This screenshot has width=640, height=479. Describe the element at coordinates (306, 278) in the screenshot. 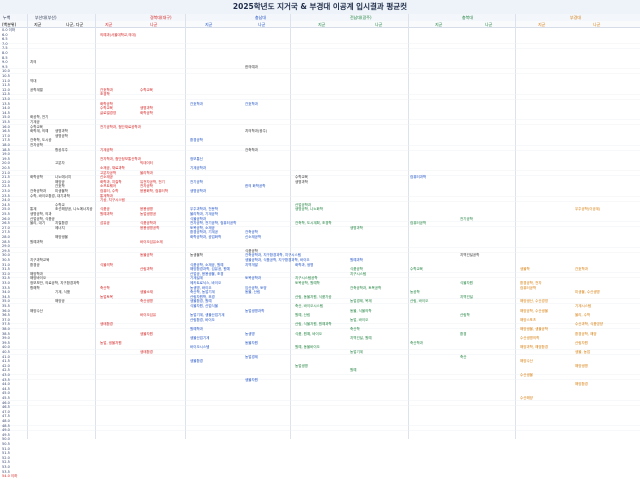

I see `department-entry: 지구시스템공학` at that location.